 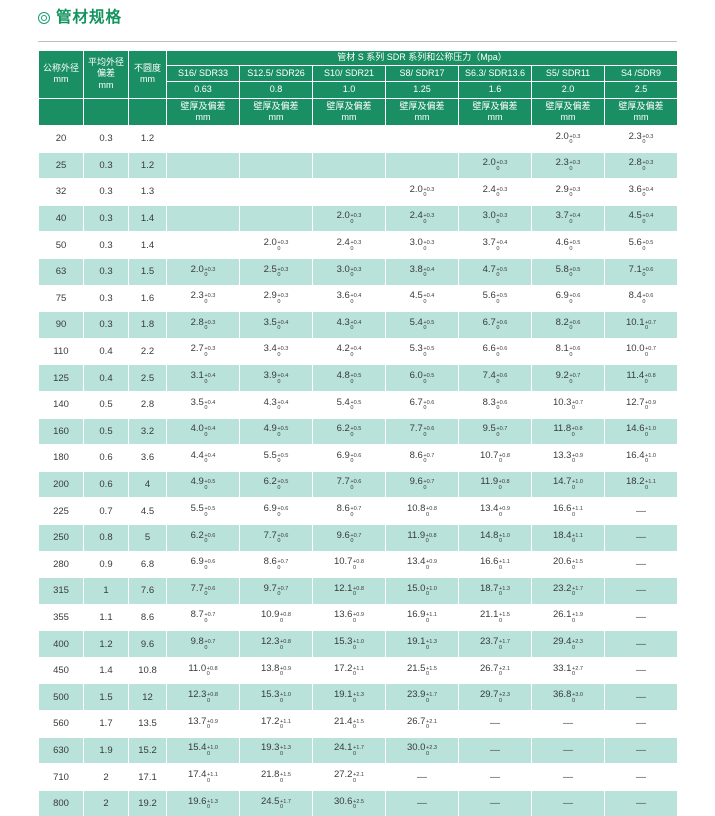 I want to click on cell-wall-4: 18.7 +1.3 0, so click(x=495, y=591).